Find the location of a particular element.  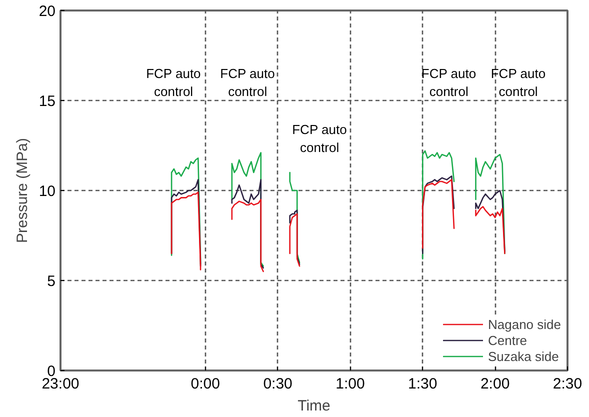

x-tick-label: 2:00 is located at coordinates (495, 384).